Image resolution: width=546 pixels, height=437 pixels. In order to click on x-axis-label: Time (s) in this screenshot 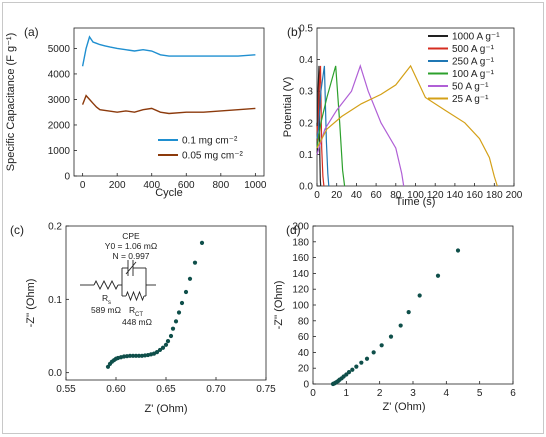, I will do `click(416, 202)`.